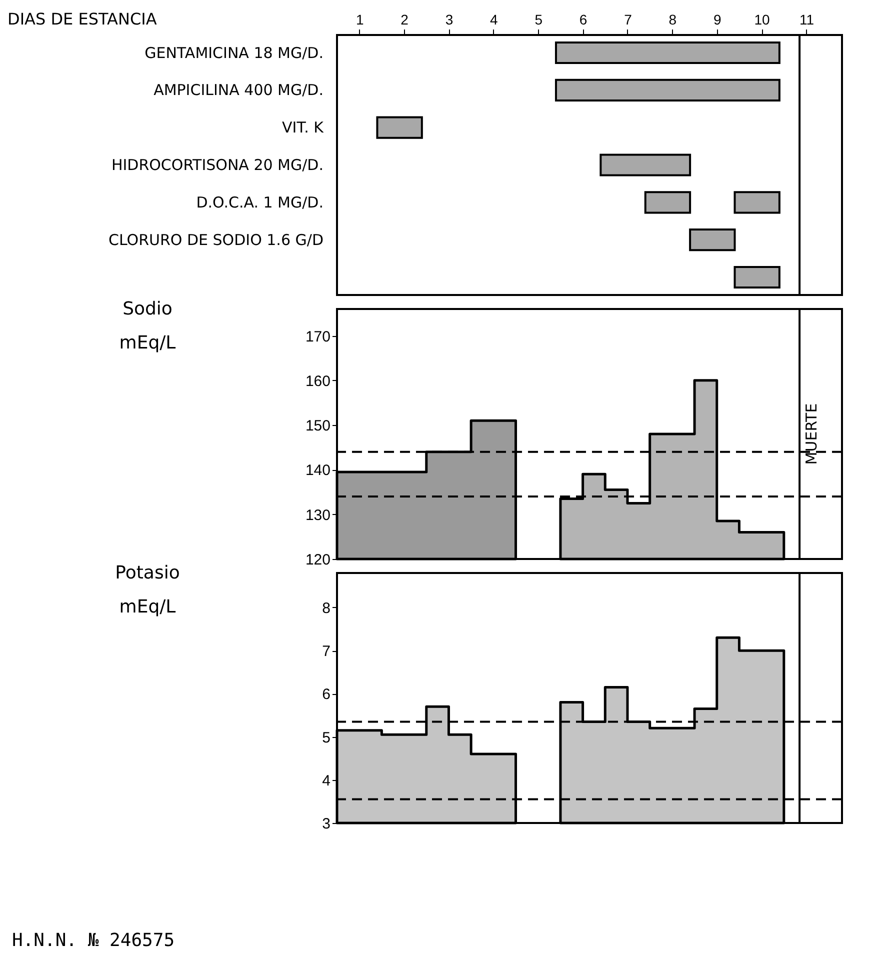  What do you see at coordinates (234, 53) in the screenshot?
I see `y-tick-label: GENTAMICINA 18 MG/D.` at bounding box center [234, 53].